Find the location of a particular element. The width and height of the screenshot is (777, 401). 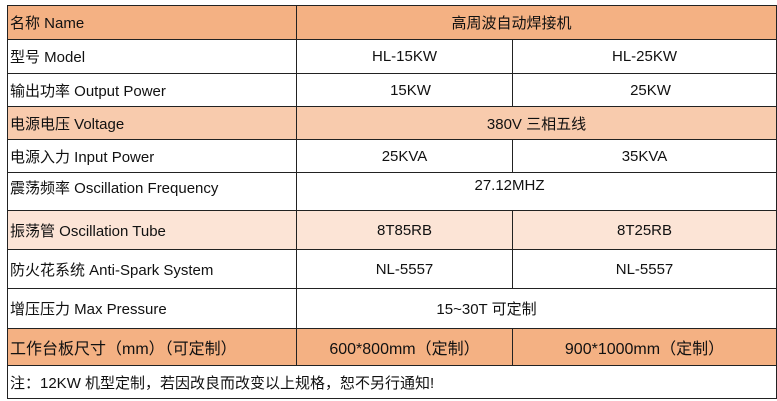

row-label: 防火花系统 Anti-Spark System is located at coordinates (152, 269).